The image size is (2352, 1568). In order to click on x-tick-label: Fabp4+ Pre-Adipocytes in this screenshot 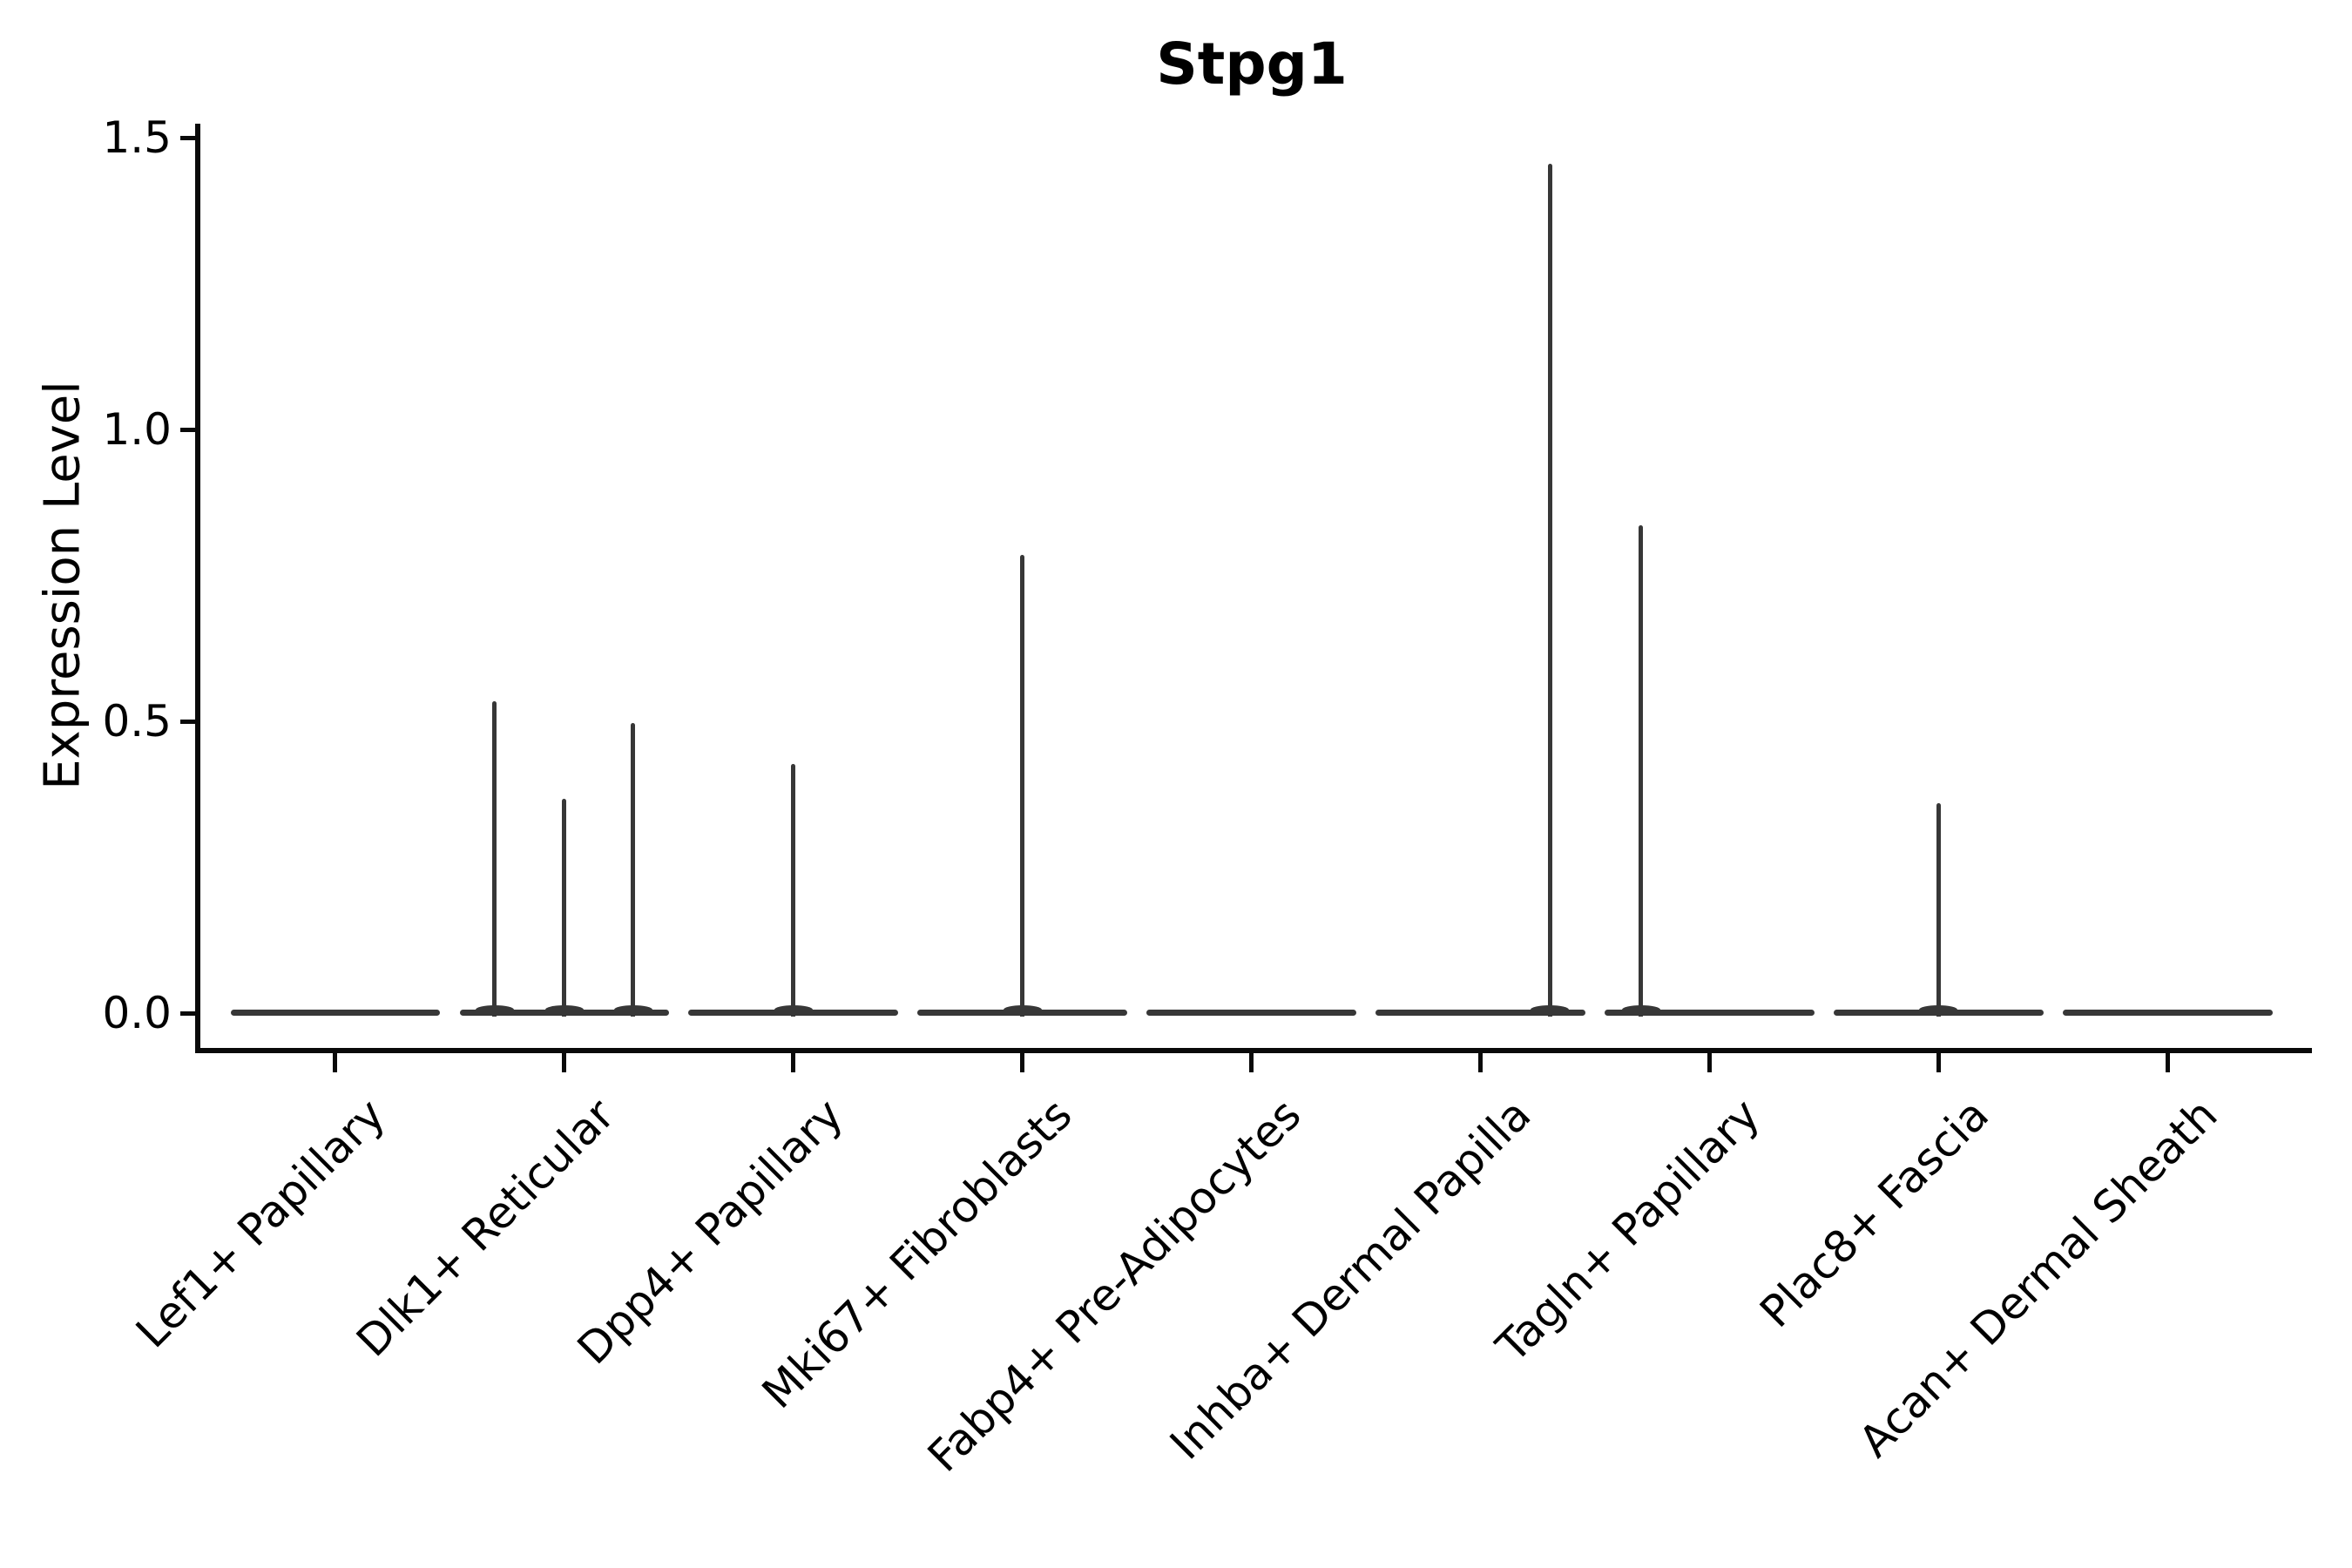, I will do `click(1114, 1285)`.